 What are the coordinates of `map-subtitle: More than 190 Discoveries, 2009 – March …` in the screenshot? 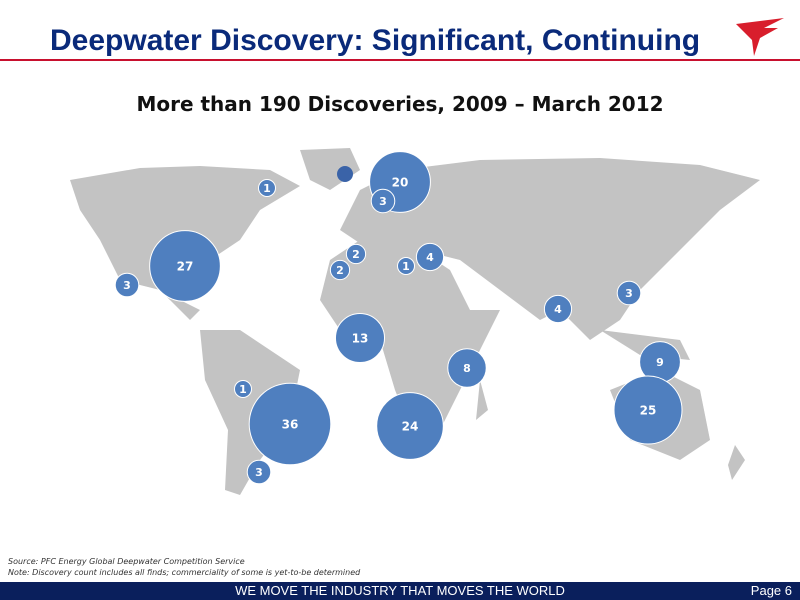 It's located at (400, 104).